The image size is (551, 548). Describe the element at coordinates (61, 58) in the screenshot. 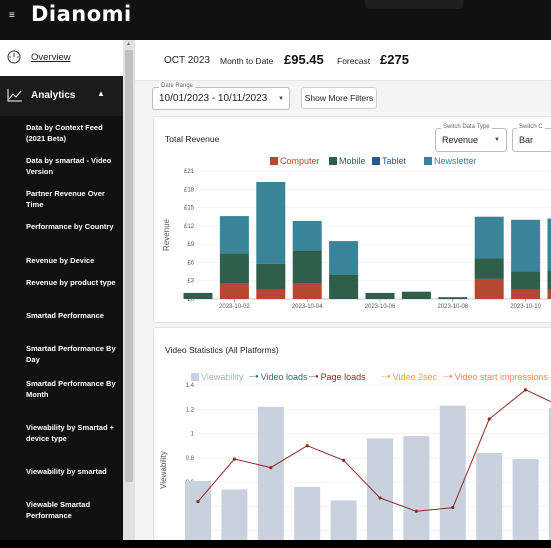

I see `sidebar-item-overview: Overview` at that location.